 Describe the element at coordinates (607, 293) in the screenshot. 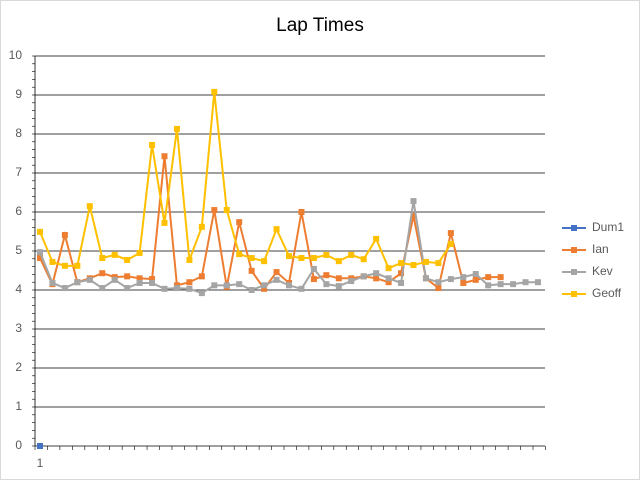

I see `legend-label: Geoff` at that location.